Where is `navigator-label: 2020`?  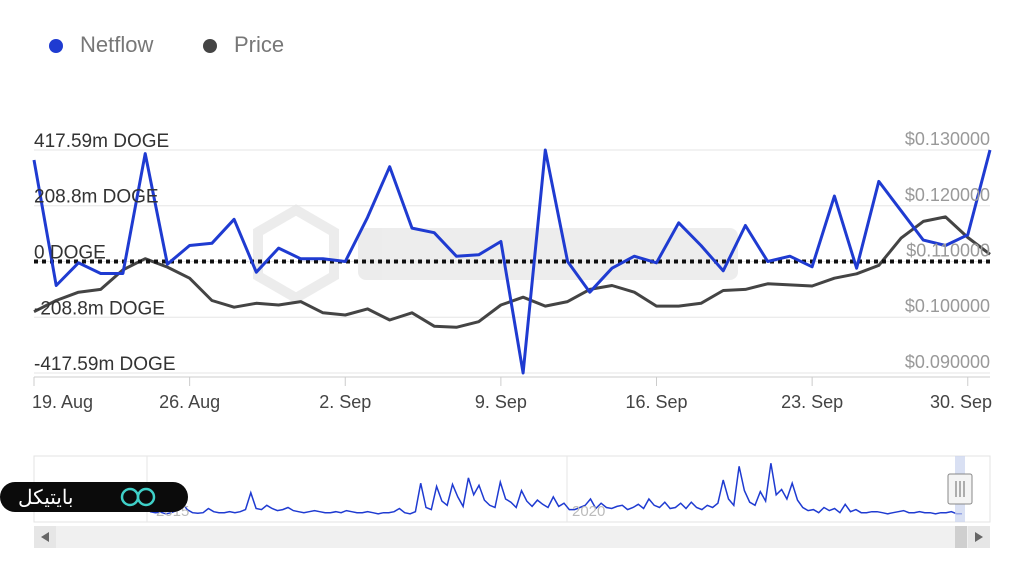 navigator-label: 2020 is located at coordinates (588, 511).